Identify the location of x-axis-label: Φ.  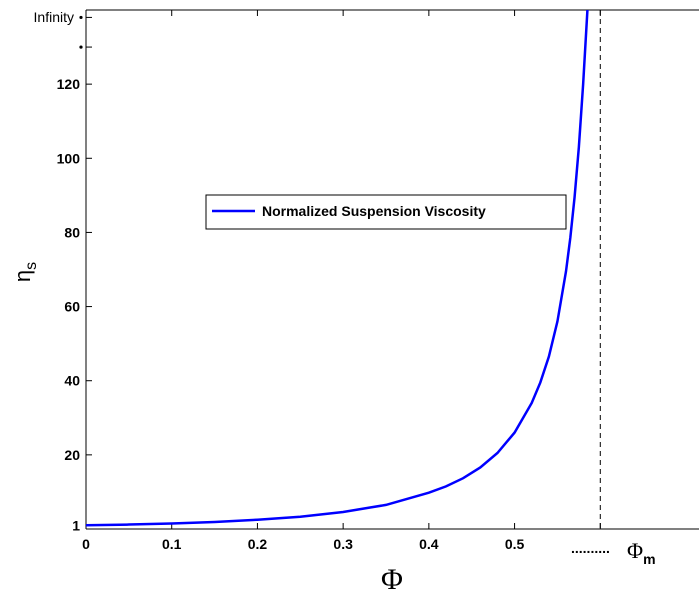
(392, 578).